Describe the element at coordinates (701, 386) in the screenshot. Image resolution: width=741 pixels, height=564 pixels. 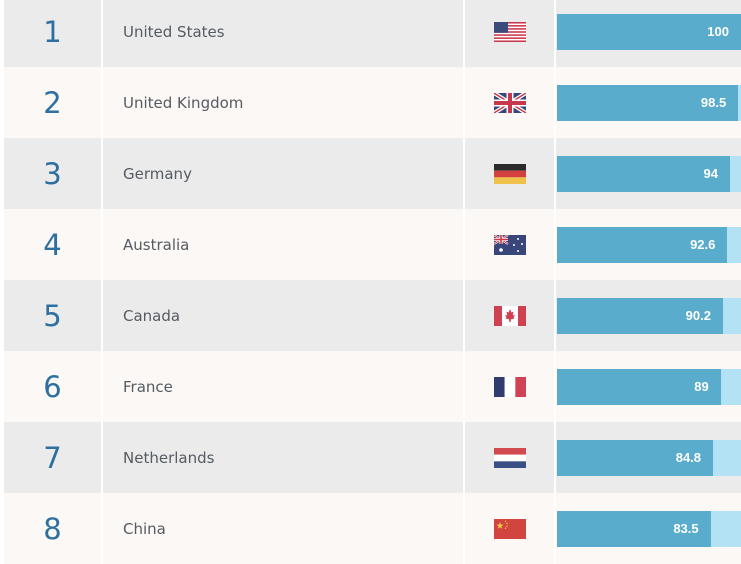
I see `score-value: 89` at that location.